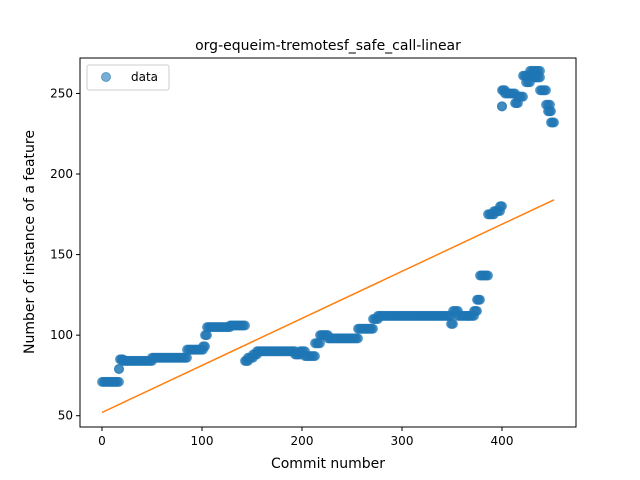 This screenshot has height=480, width=640. I want to click on y-tick-label-100: 100, so click(61, 335).